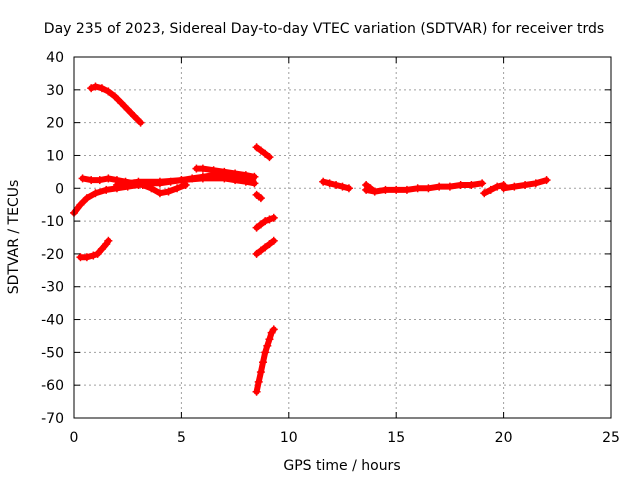 This screenshot has height=480, width=640. Describe the element at coordinates (14, 237) in the screenshot. I see `y-axis-label: SDTVAR / TECUs` at that location.